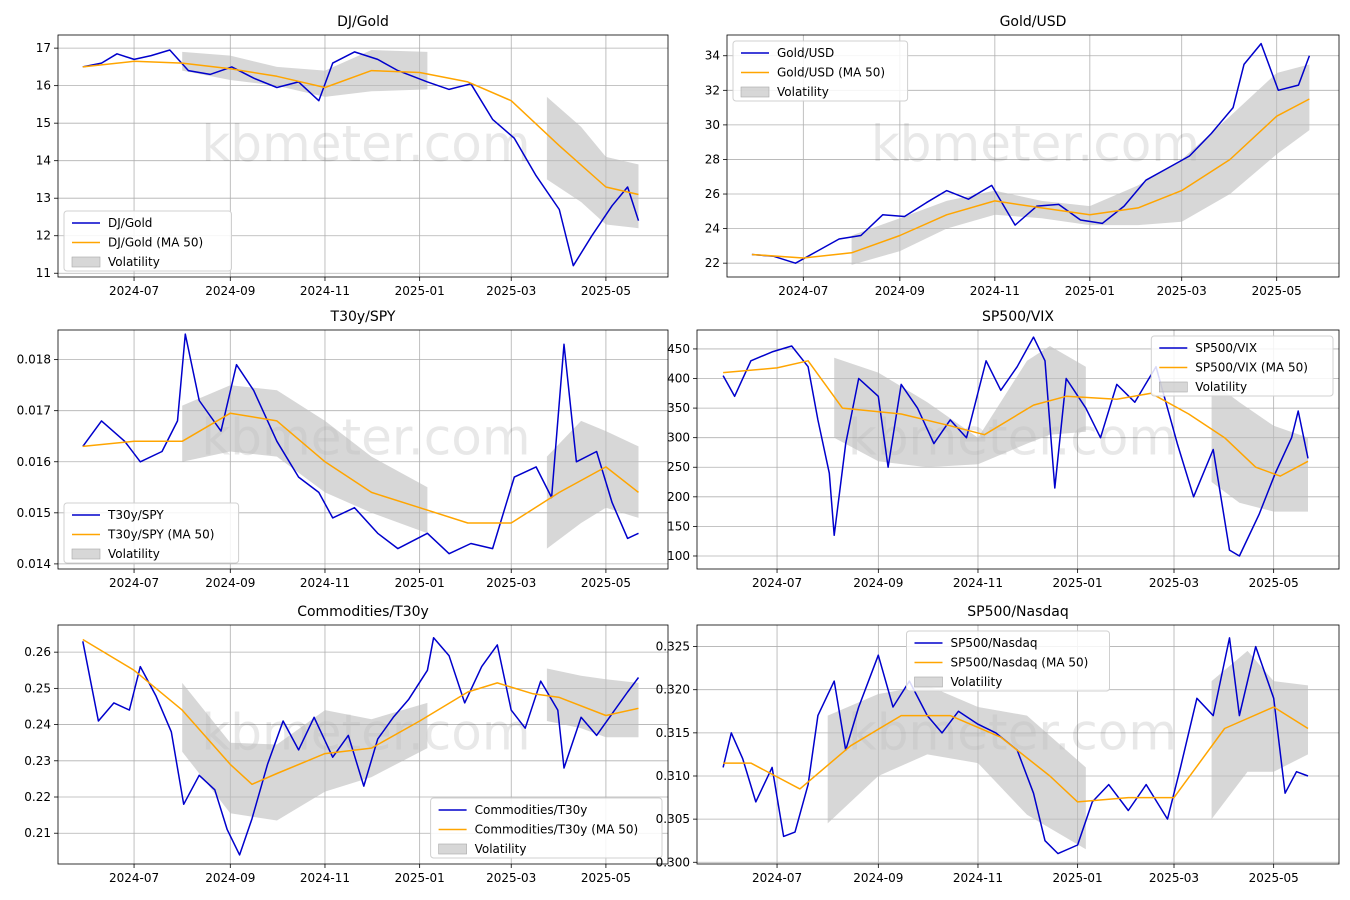 The height and width of the screenshot is (900, 1350). I want to click on y-tick-label: 100, so click(678, 556).